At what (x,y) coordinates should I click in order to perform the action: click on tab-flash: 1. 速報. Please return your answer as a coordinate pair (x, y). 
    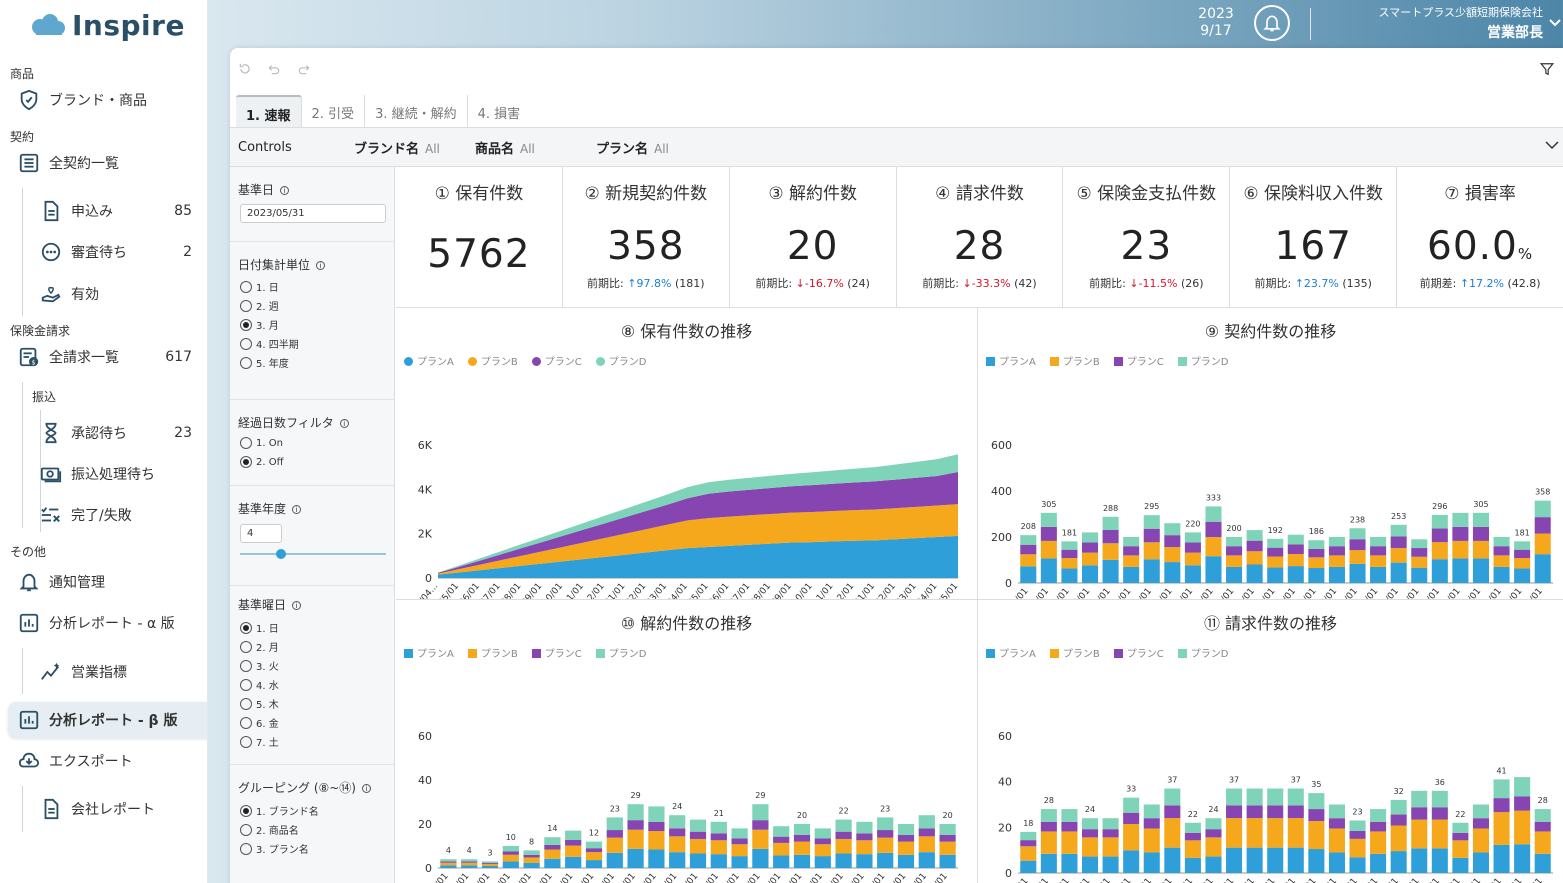
    Looking at the image, I should click on (269, 111).